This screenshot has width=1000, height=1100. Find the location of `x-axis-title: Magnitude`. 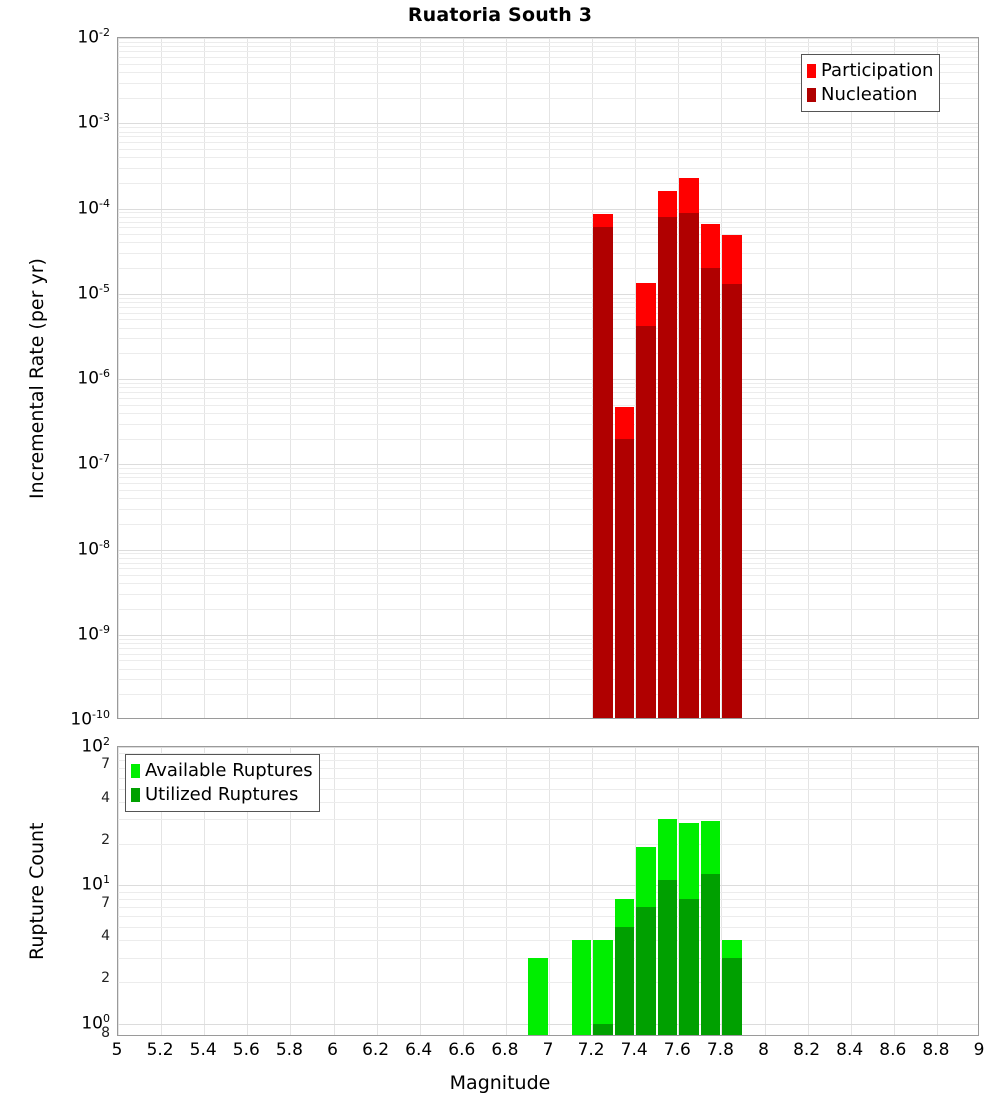

x-axis-title: Magnitude is located at coordinates (500, 1083).